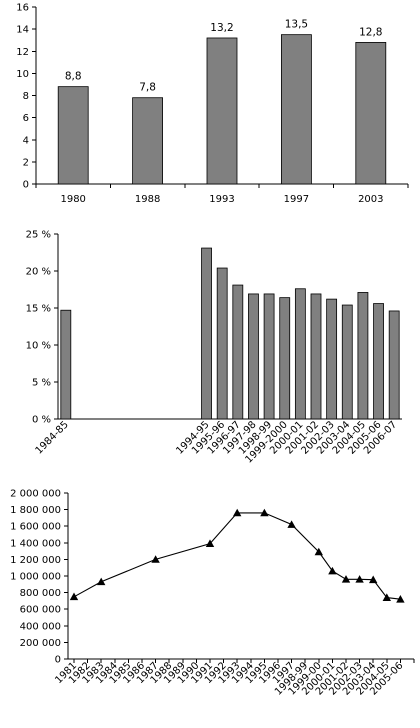 Image resolution: width=420 pixels, height=728 pixels. Describe the element at coordinates (22, 74) in the screenshot. I see `y-tick-label: 10` at that location.